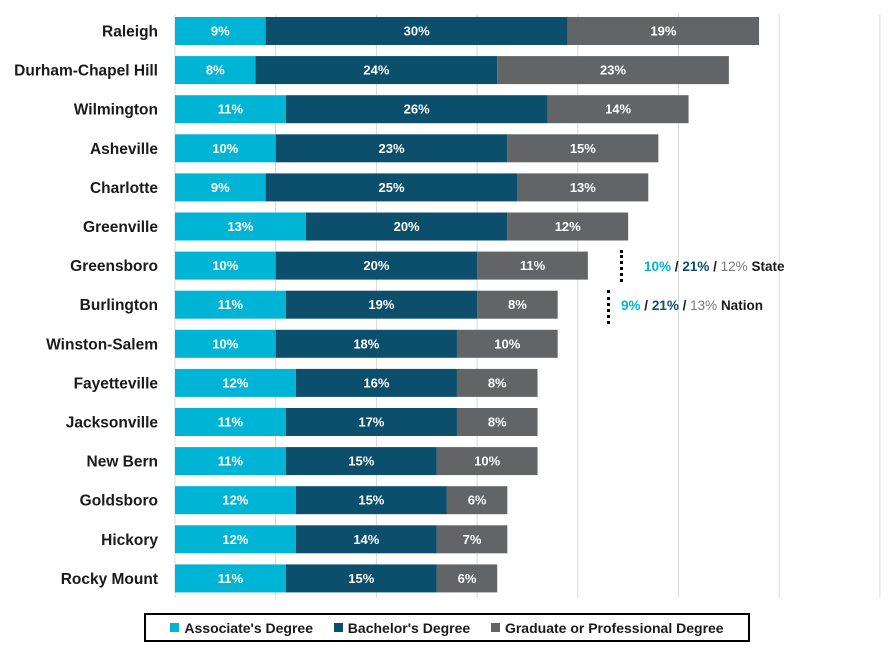  What do you see at coordinates (338, 627) in the screenshot?
I see `legend-swatch-bachelor` at bounding box center [338, 627].